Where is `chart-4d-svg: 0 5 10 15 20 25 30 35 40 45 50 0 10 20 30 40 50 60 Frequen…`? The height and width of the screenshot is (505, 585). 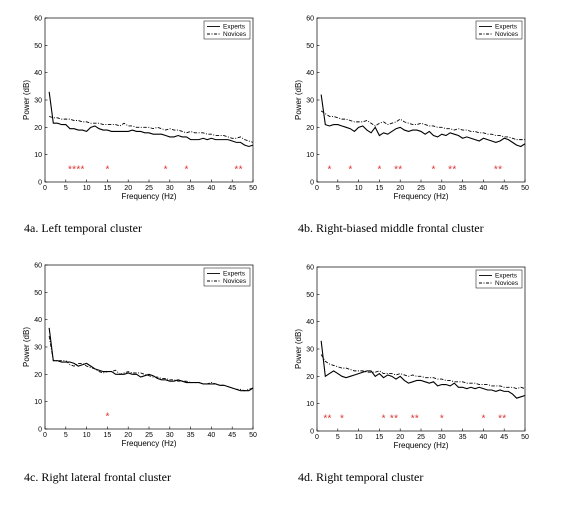 chart-4d-svg: 0 5 10 15 20 25 30 35 40 45 50 0 10 20 30 40 50 60 Frequen… is located at coordinates (411, 358).